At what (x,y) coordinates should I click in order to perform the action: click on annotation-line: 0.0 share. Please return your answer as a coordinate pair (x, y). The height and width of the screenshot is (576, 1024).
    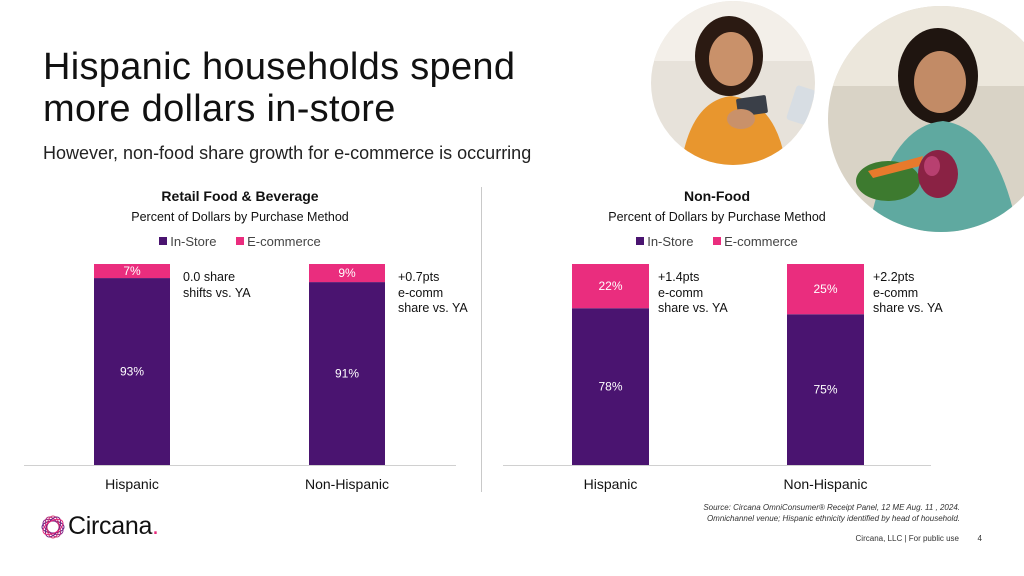
    Looking at the image, I should click on (209, 277).